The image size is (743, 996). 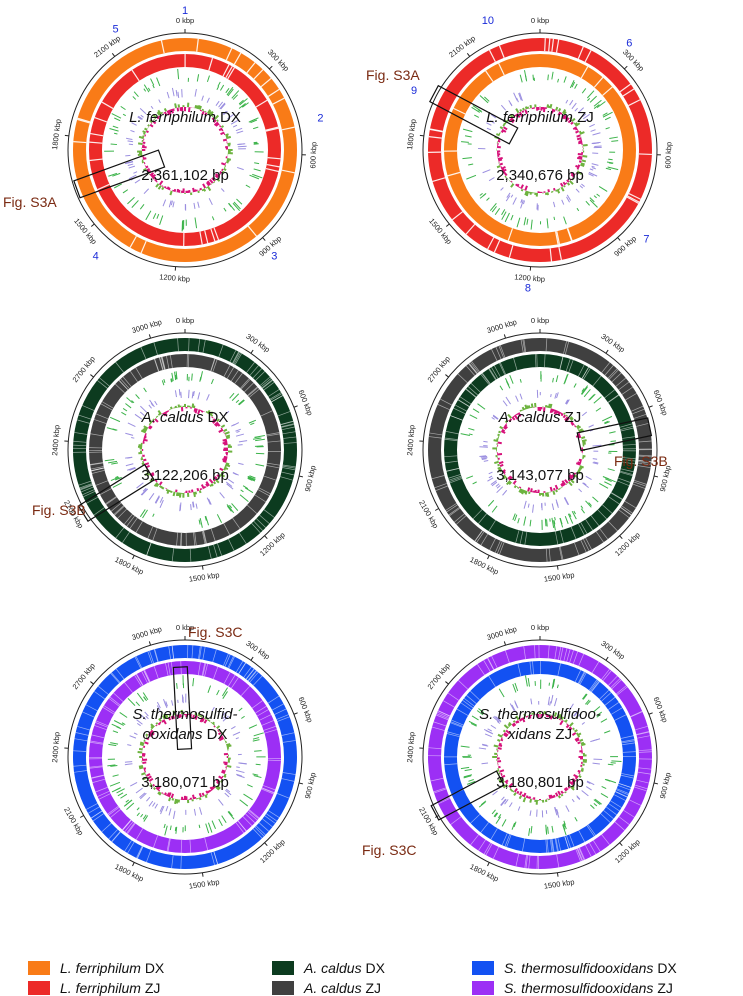 What do you see at coordinates (185, 150) in the screenshot?
I see `inner-genome-ring` at bounding box center [185, 150].